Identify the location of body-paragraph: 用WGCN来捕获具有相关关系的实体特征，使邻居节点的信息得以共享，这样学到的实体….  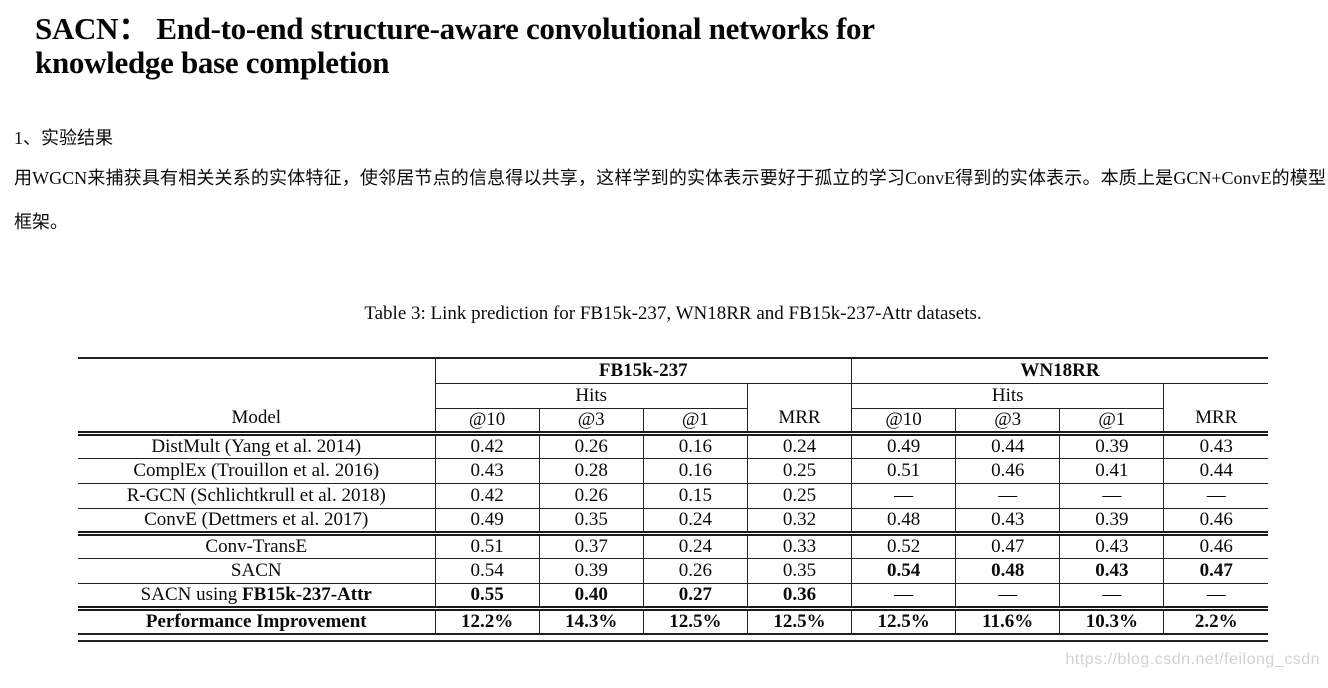
(670, 200).